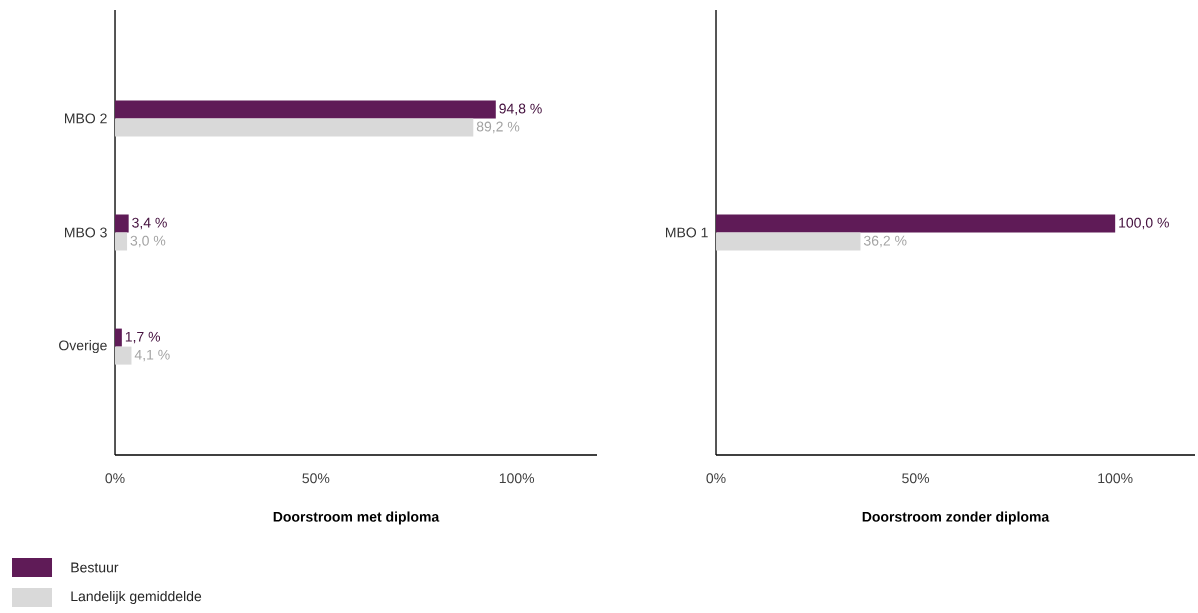  I want to click on data-label: 94,8 %, so click(520, 109).